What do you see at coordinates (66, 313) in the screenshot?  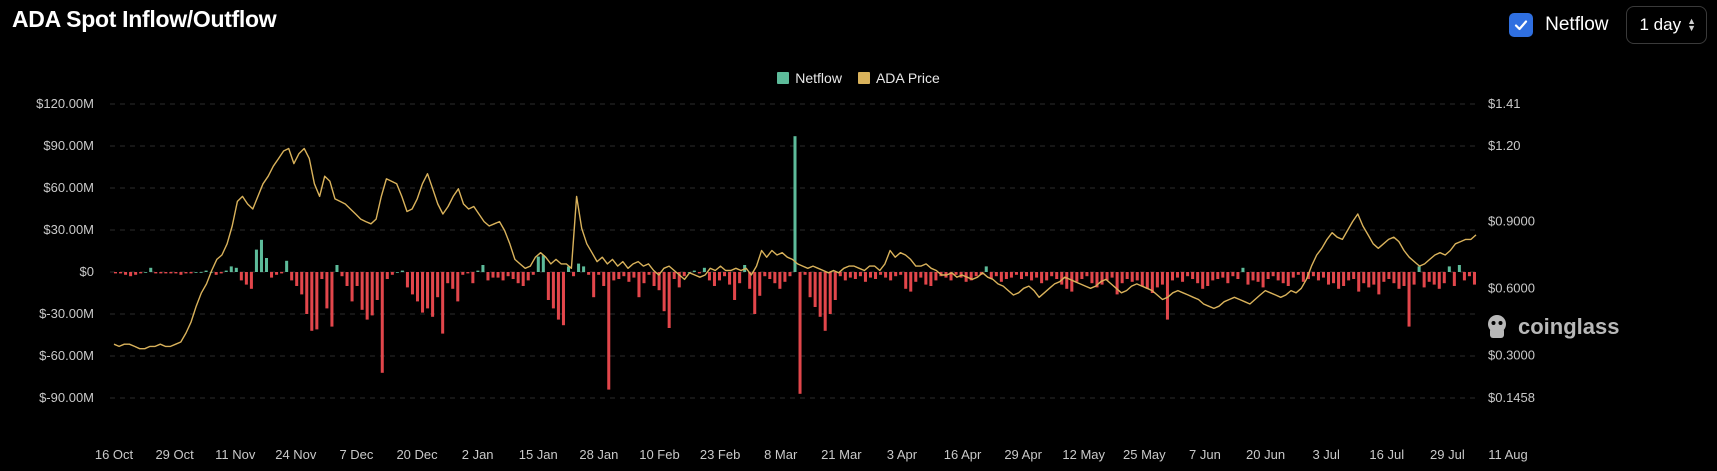 I see `y-left-tick-label: $-30.00M` at bounding box center [66, 313].